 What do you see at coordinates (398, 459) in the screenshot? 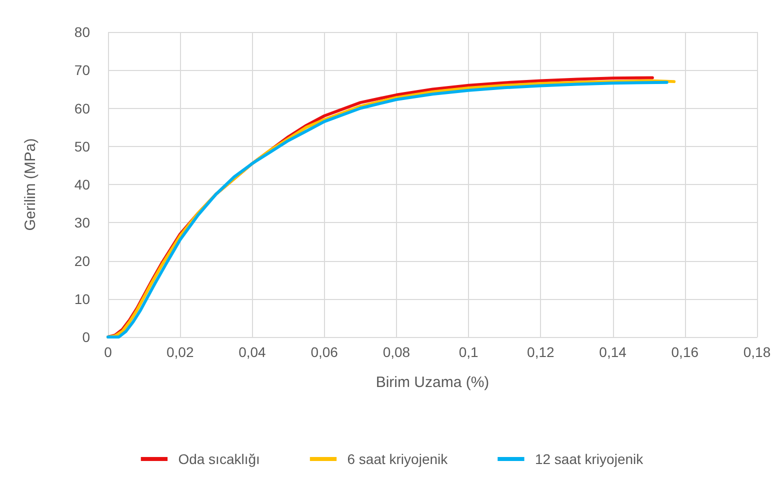
I see `legend-label: 6 saat kriyojenik` at bounding box center [398, 459].